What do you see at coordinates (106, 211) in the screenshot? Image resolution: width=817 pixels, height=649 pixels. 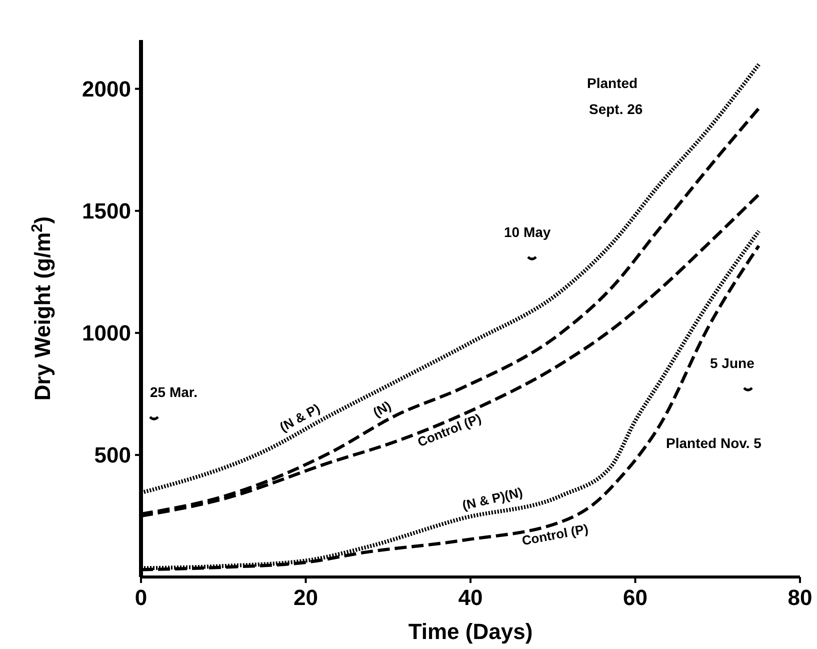 I see `y-tick-label: 1500` at bounding box center [106, 211].